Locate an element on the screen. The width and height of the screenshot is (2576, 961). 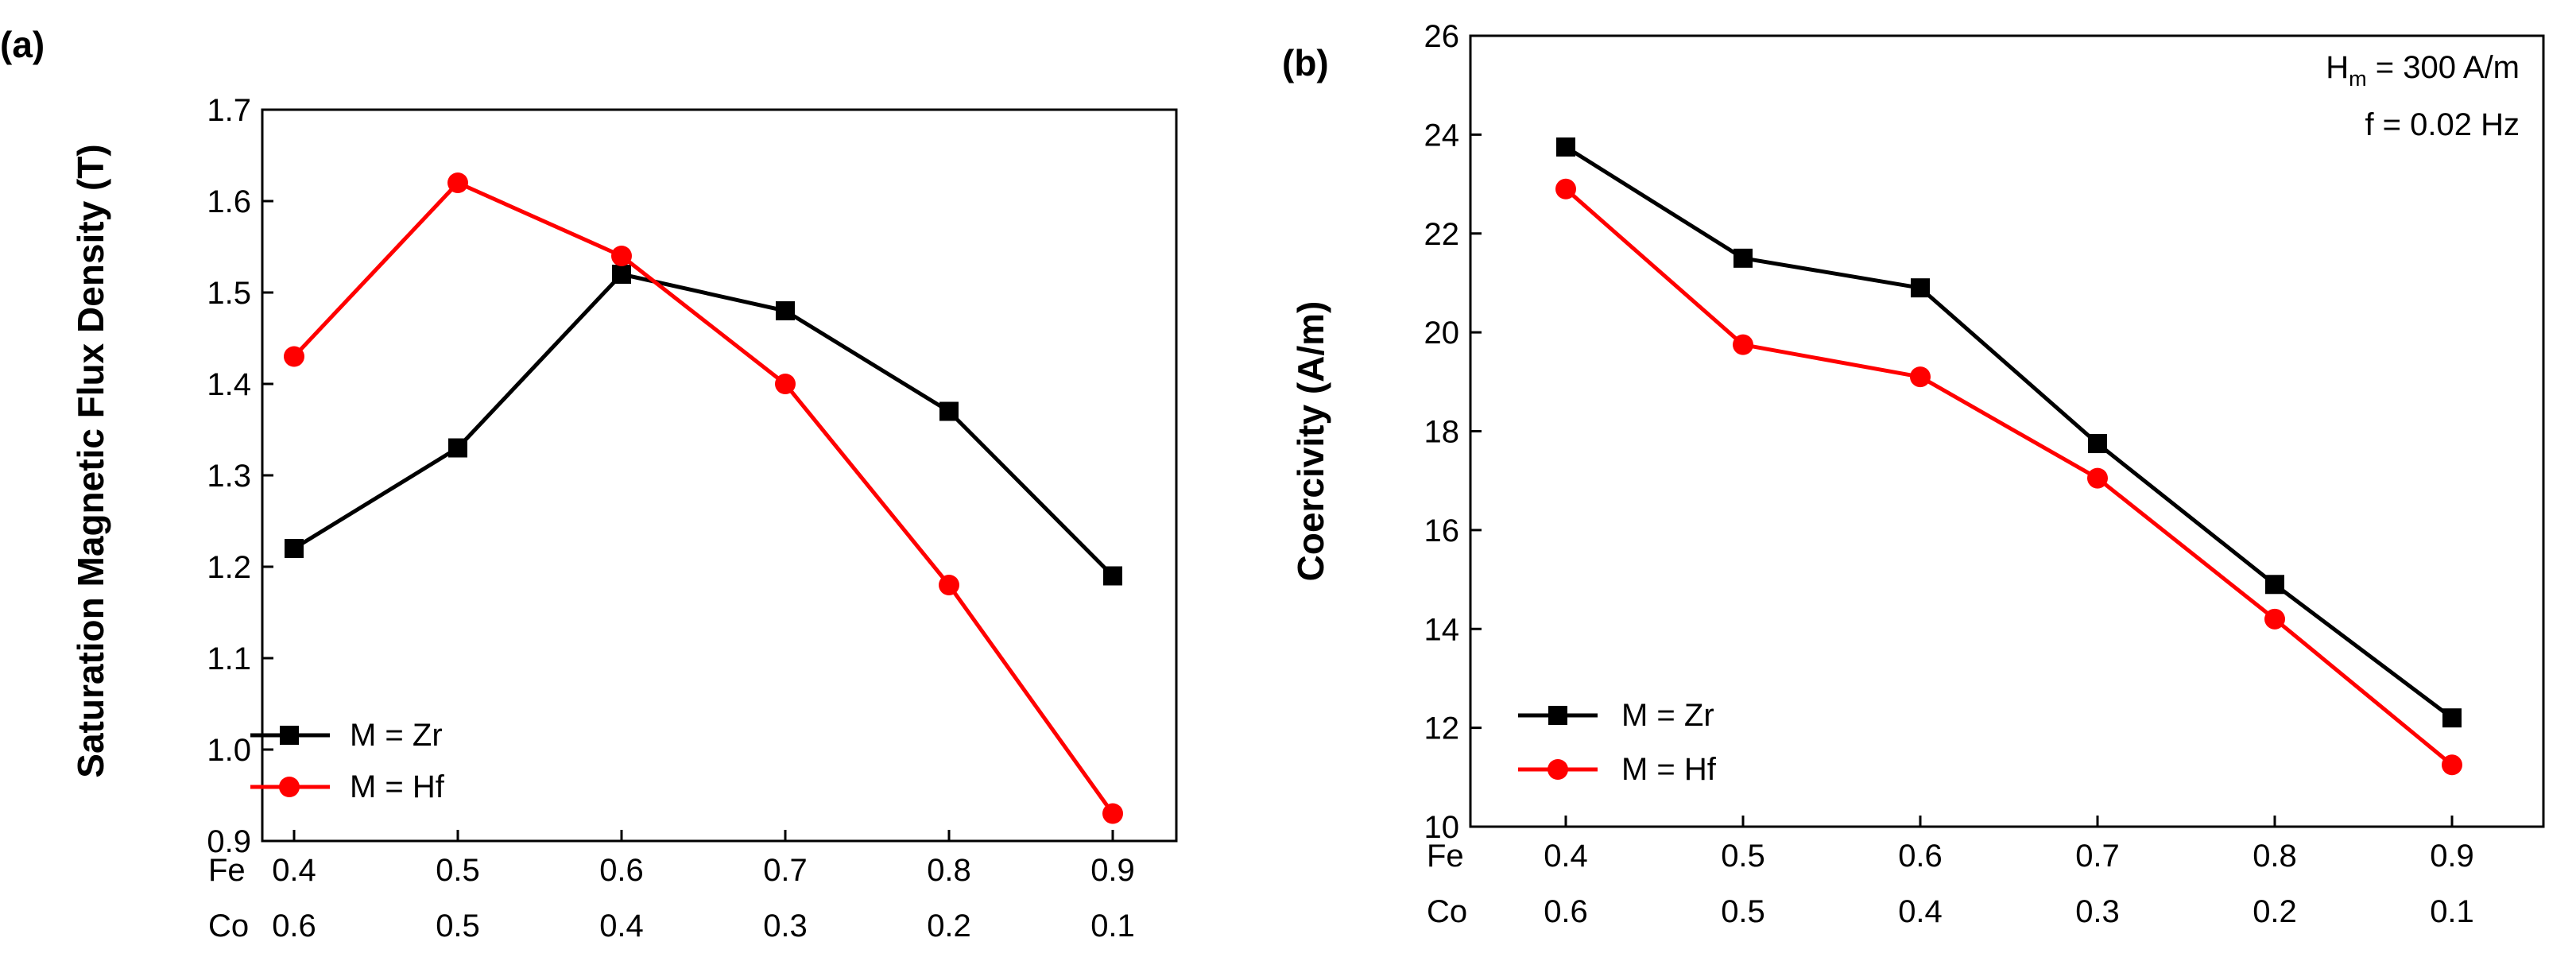
x-tick-label-fe: 0.4 is located at coordinates (1566, 856).